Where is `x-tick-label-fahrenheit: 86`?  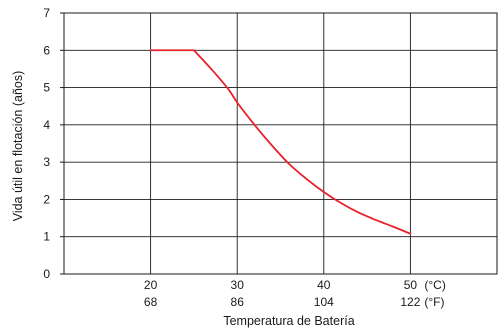
x-tick-label-fahrenheit: 86 is located at coordinates (238, 302).